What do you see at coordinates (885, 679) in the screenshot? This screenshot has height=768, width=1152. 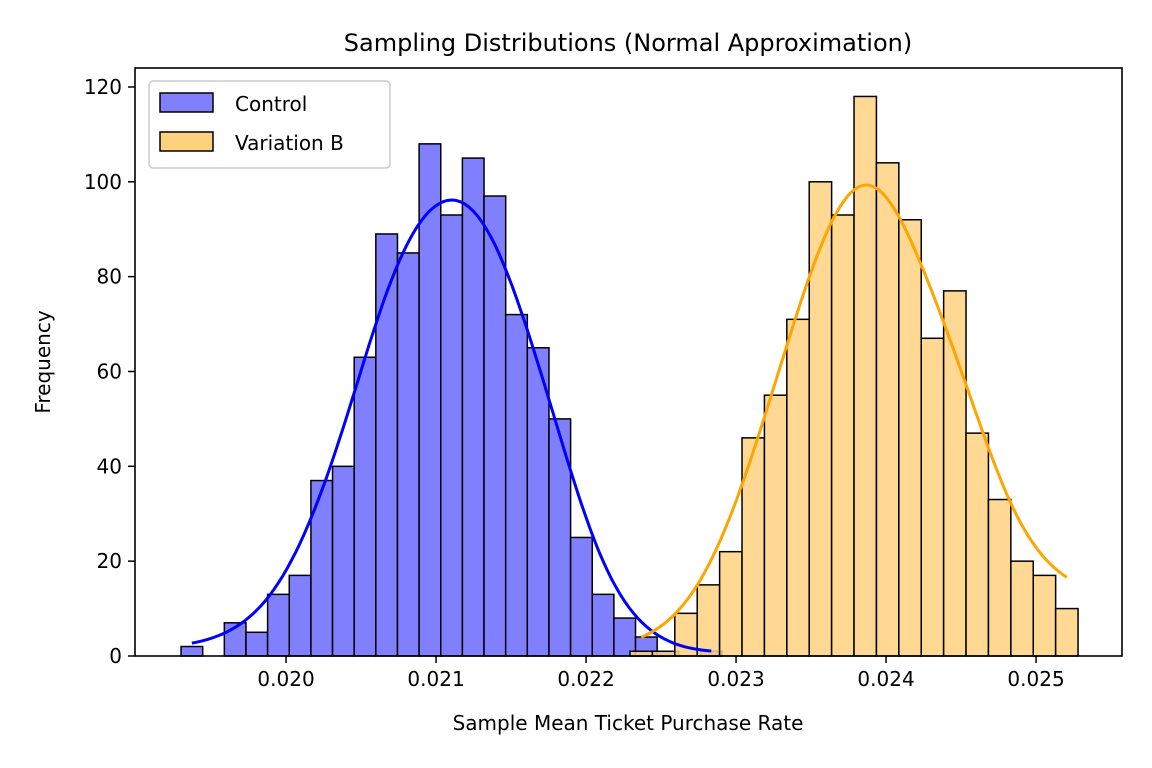 I see `x-tick-label: 0.024` at bounding box center [885, 679].